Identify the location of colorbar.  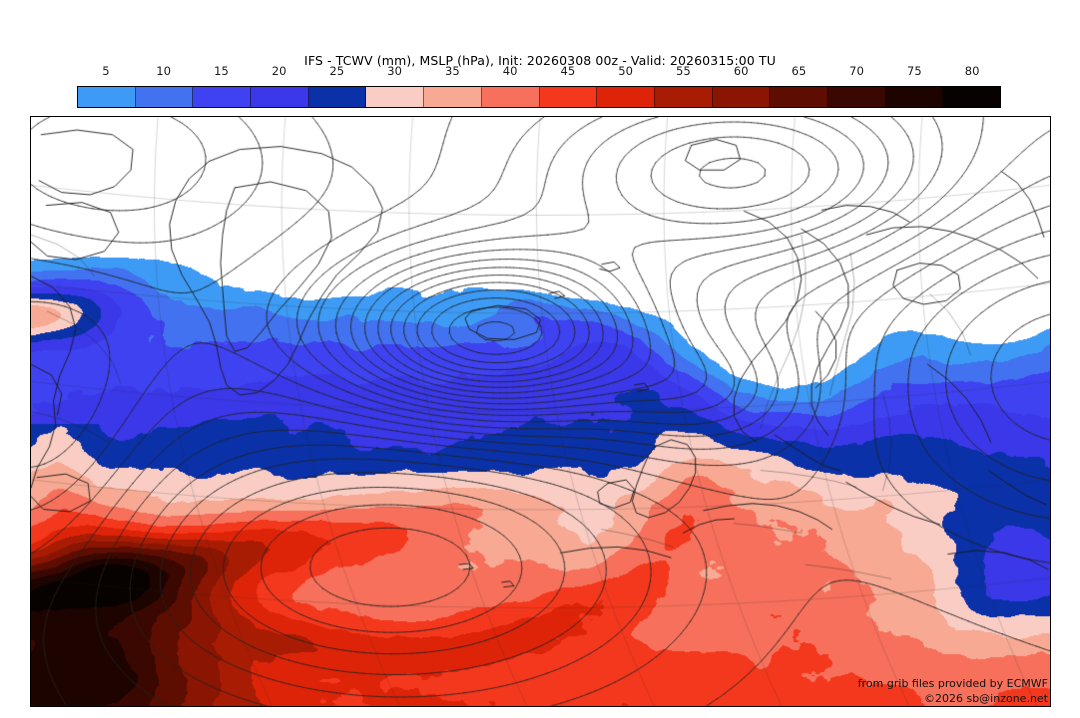
(539, 97).